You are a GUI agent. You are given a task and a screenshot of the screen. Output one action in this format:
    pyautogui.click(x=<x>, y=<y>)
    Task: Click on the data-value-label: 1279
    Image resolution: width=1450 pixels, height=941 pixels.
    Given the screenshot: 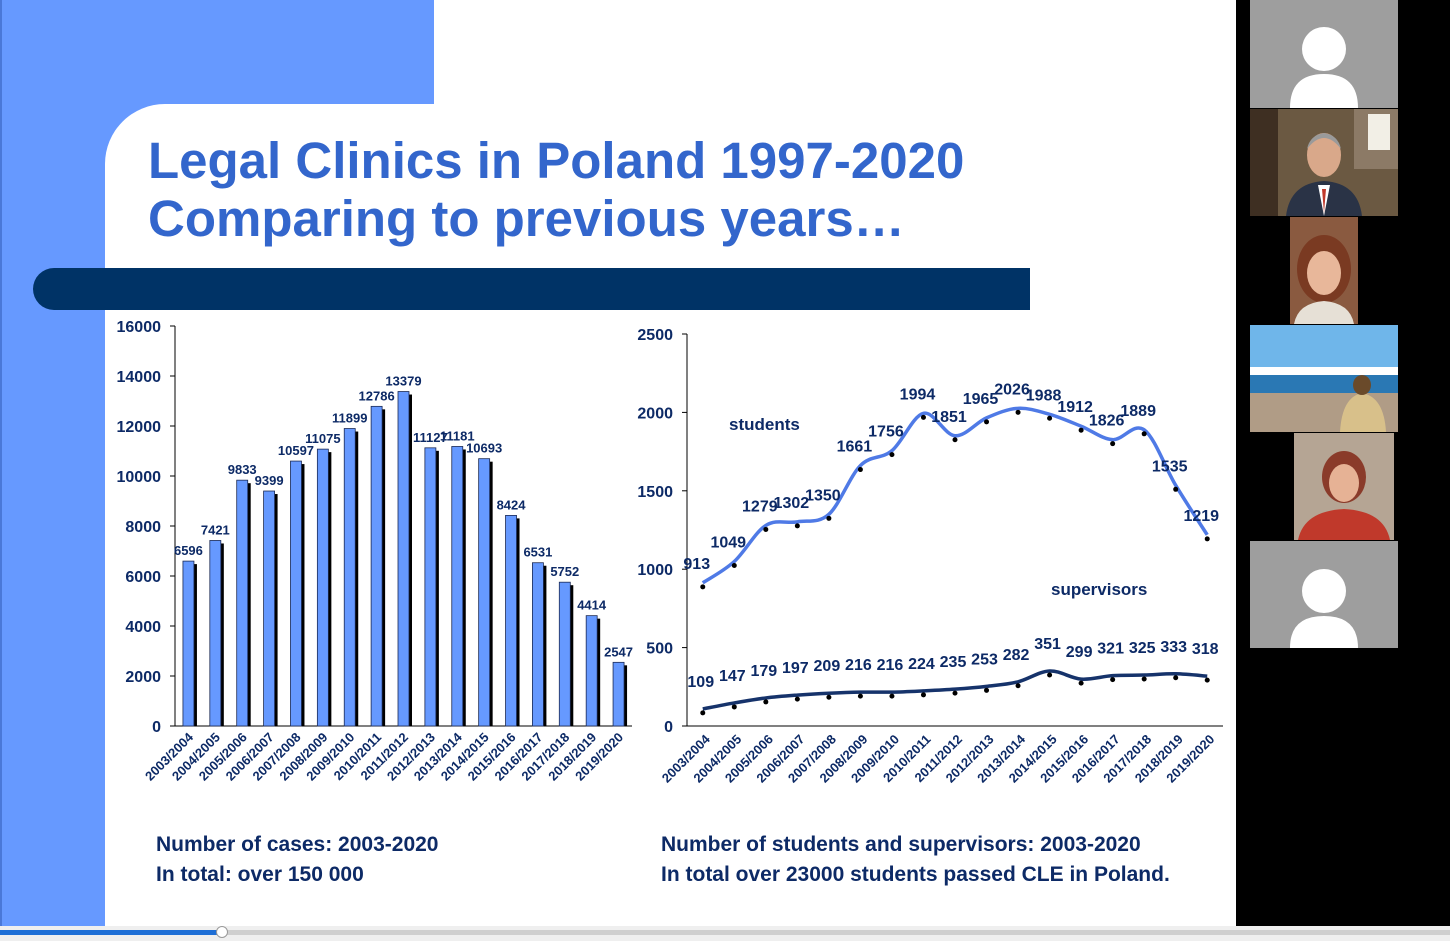 What is the action you would take?
    pyautogui.click(x=760, y=506)
    